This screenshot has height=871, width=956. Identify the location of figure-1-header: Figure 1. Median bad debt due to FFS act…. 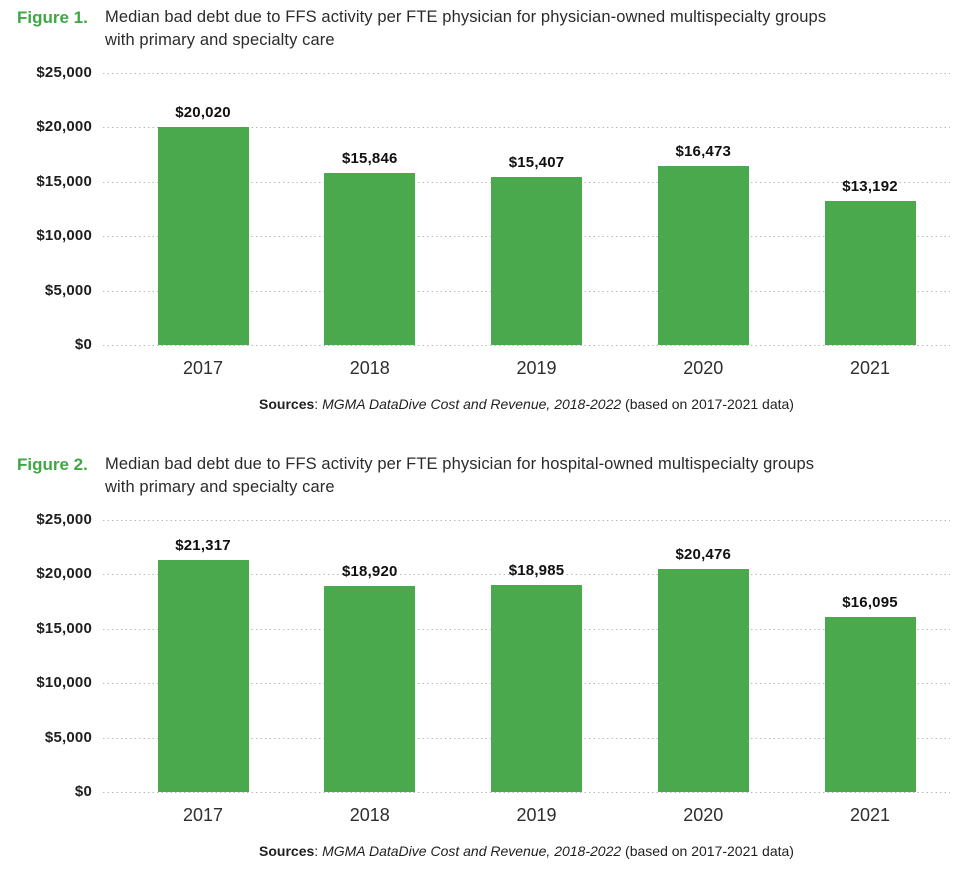
(477, 29).